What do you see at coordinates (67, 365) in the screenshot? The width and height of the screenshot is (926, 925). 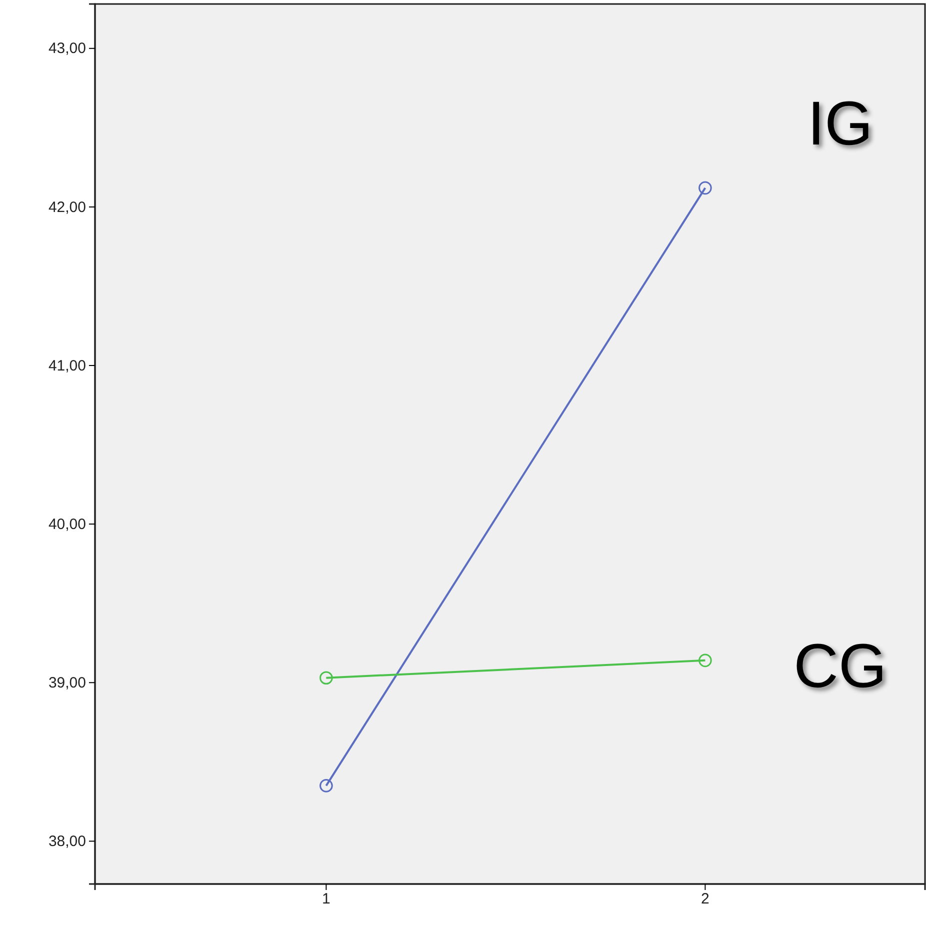 I see `y-tick-label: 41,00` at bounding box center [67, 365].